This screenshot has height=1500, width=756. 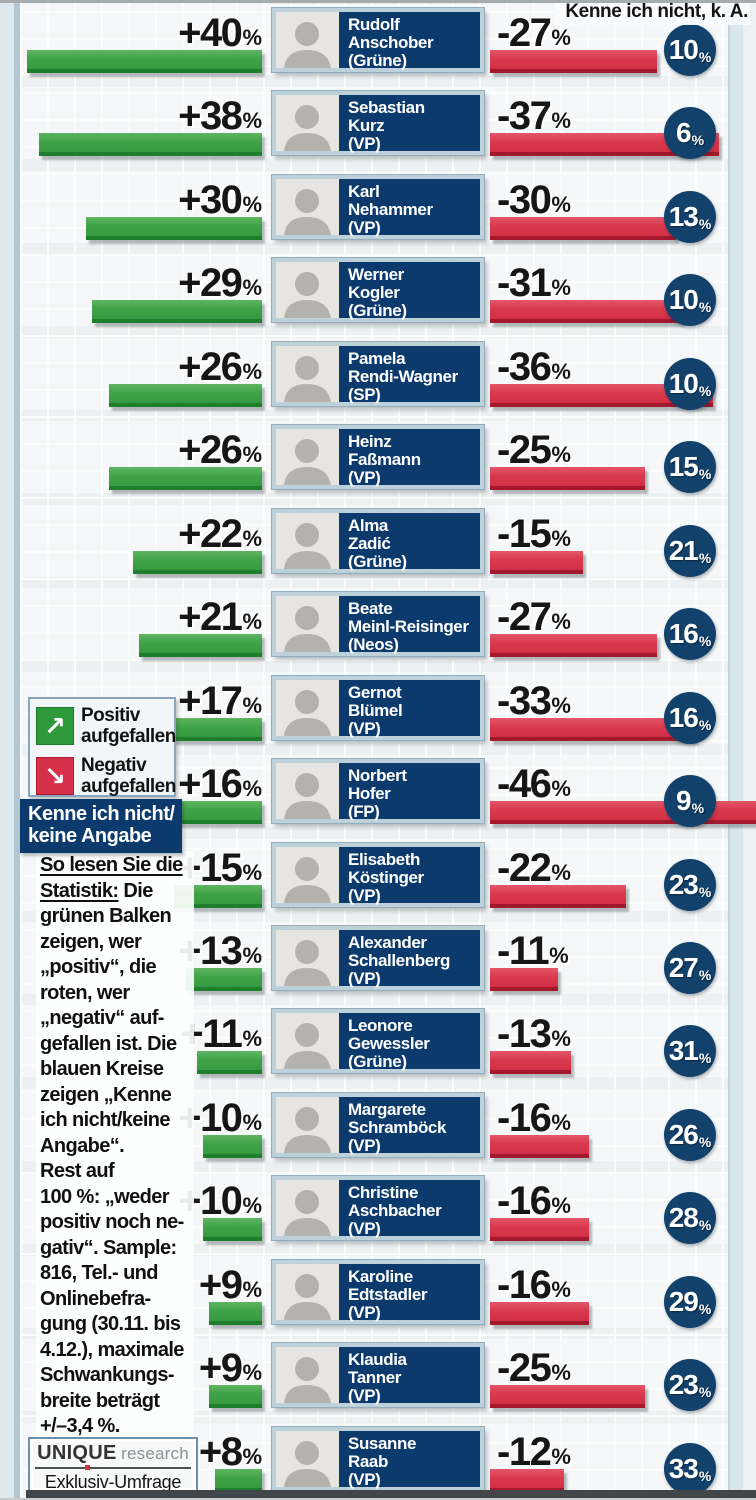 I want to click on photo-frame: Karoline Edtstadler (VP), so click(x=378, y=1291).